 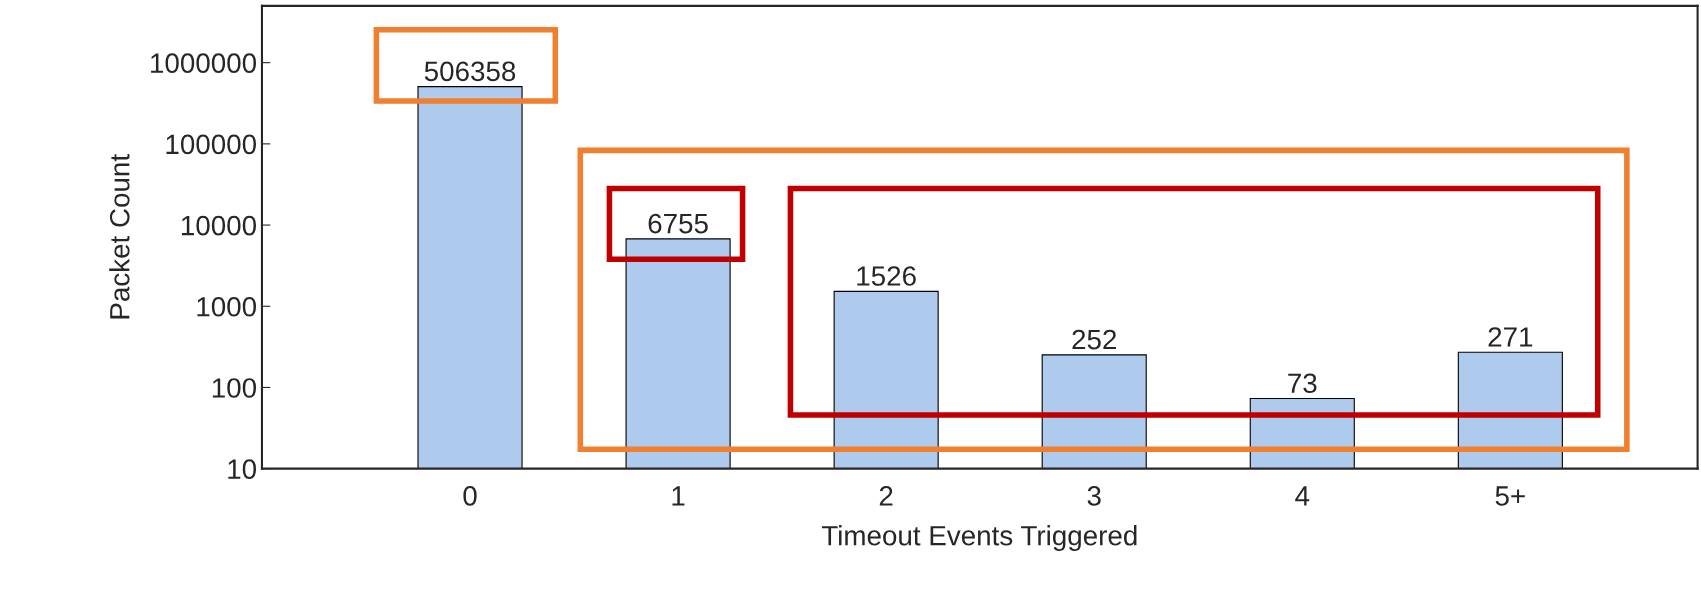 I want to click on y-tick-label: 100, so click(x=234, y=388).